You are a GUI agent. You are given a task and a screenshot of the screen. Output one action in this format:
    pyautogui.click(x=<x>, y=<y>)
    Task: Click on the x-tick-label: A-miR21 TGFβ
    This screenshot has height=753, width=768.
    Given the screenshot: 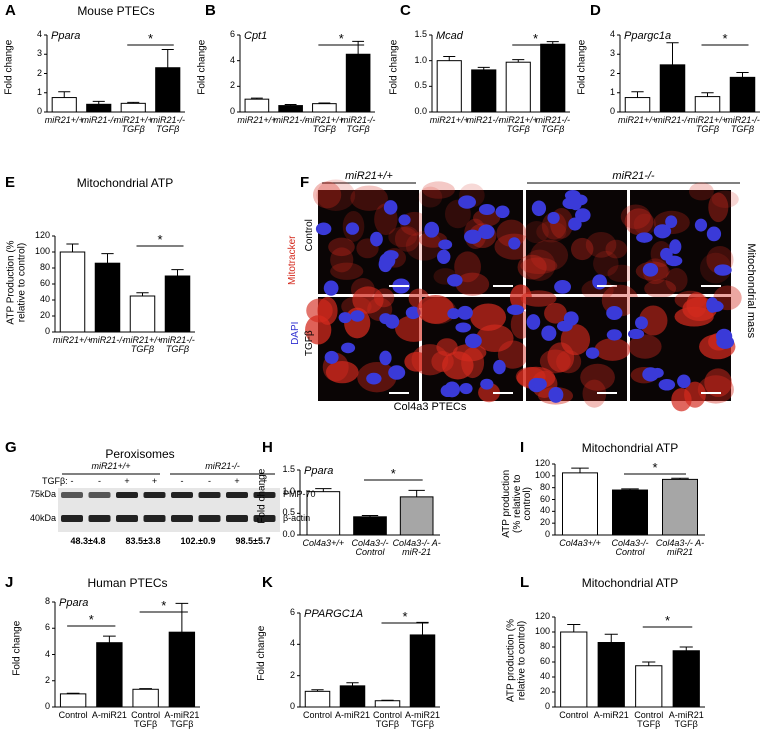 What is the action you would take?
    pyautogui.click(x=686, y=720)
    